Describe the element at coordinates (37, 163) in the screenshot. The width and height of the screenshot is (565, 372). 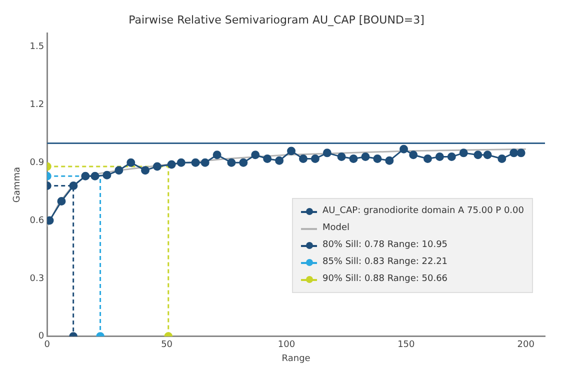
I see `y-tick-label: 0.9` at that location.